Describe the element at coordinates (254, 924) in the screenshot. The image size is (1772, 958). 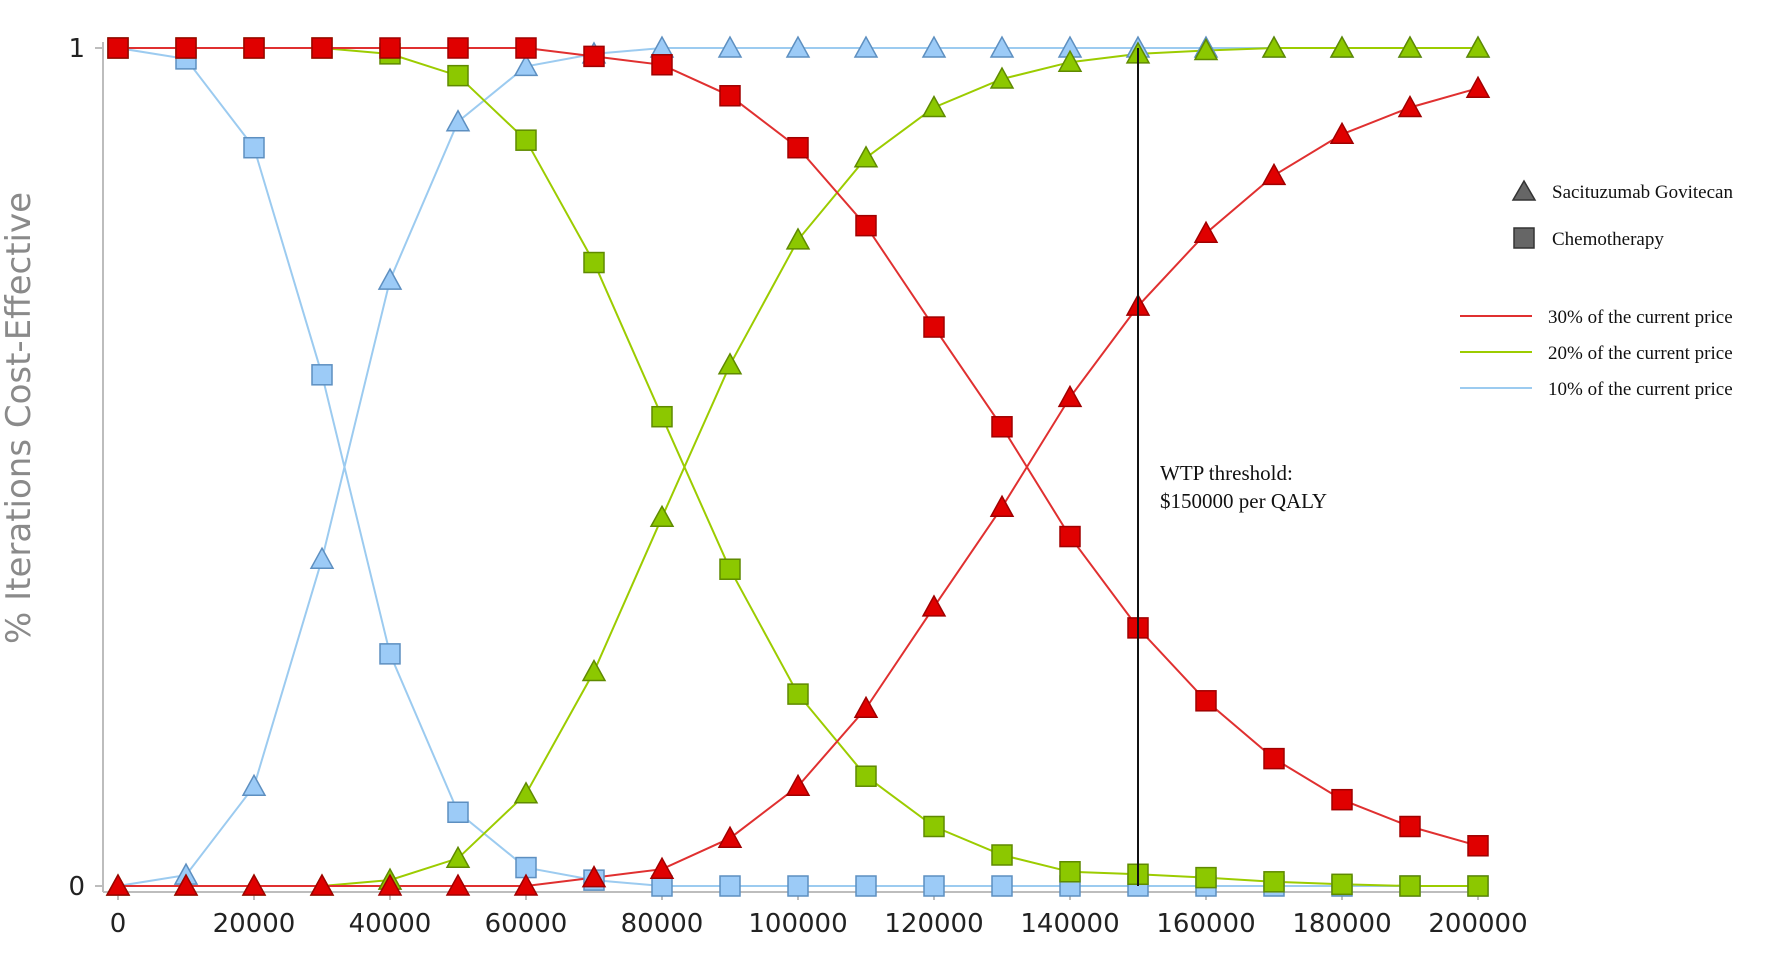
I see `x-tick-label: 20000` at that location.